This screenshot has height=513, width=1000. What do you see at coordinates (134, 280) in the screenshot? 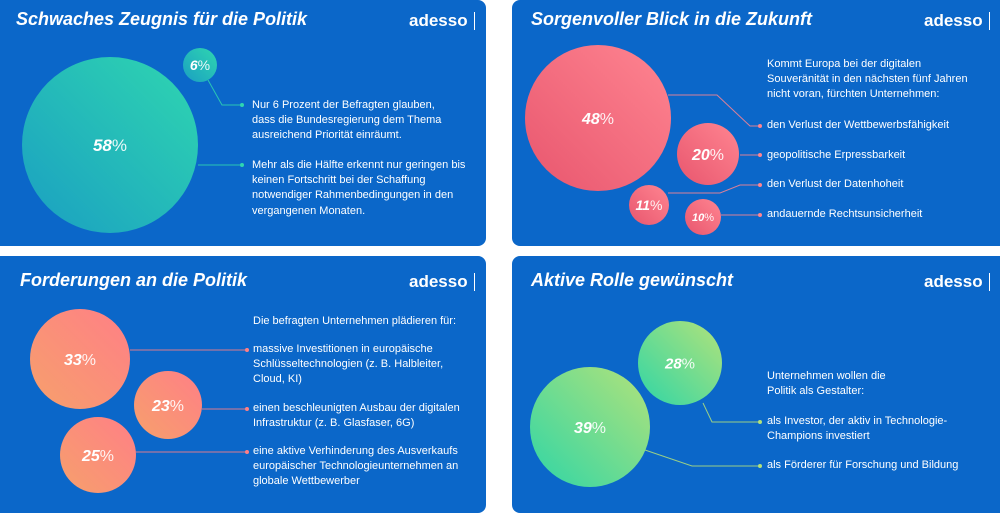
I see `panel-title: Forderungen an die Politik` at bounding box center [134, 280].